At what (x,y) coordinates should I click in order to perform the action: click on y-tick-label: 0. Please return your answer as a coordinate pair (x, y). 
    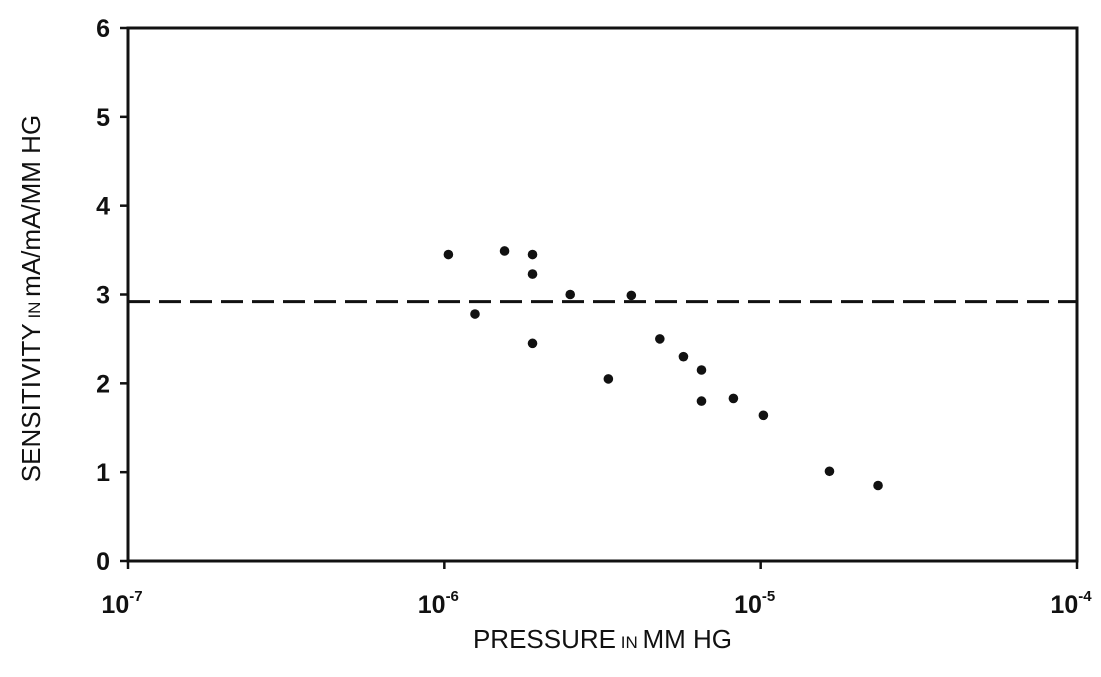
    Looking at the image, I should click on (103, 562).